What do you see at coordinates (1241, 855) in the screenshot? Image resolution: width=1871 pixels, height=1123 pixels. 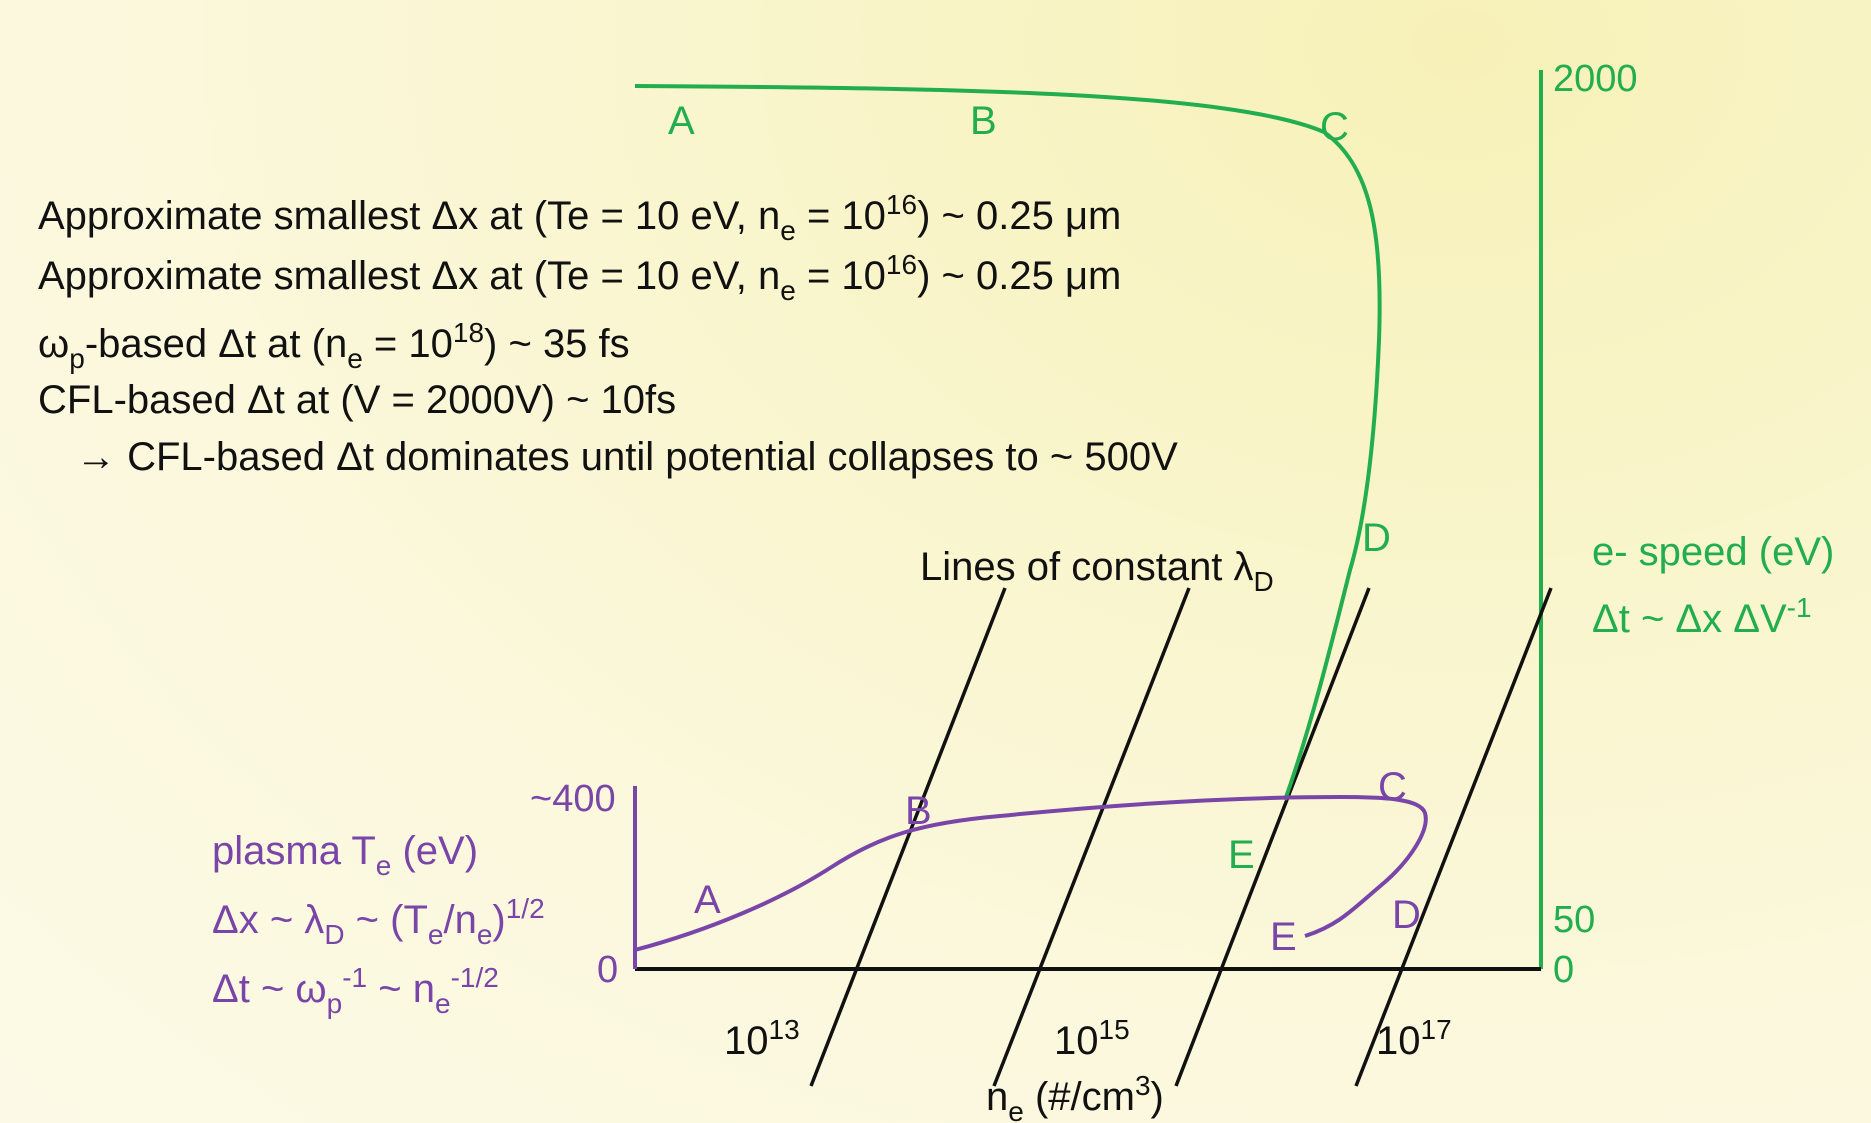 I see `green-point-e: E` at bounding box center [1241, 855].